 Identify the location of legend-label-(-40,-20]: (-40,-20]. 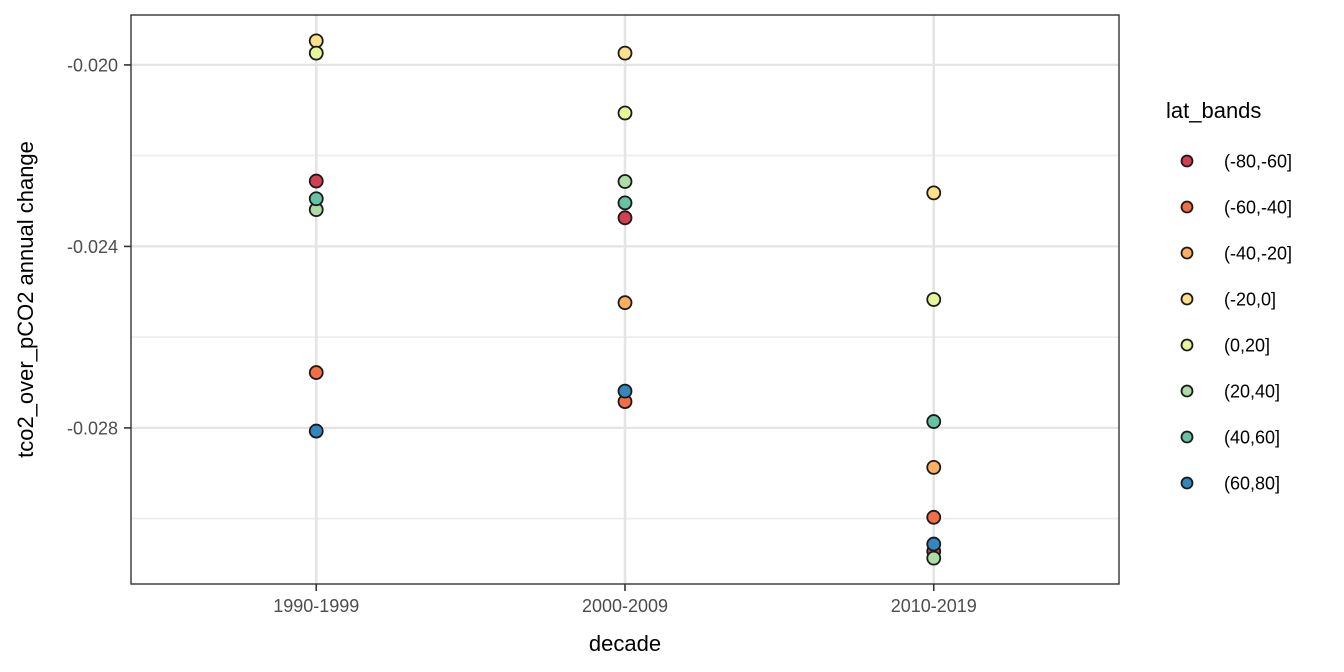
(1258, 254).